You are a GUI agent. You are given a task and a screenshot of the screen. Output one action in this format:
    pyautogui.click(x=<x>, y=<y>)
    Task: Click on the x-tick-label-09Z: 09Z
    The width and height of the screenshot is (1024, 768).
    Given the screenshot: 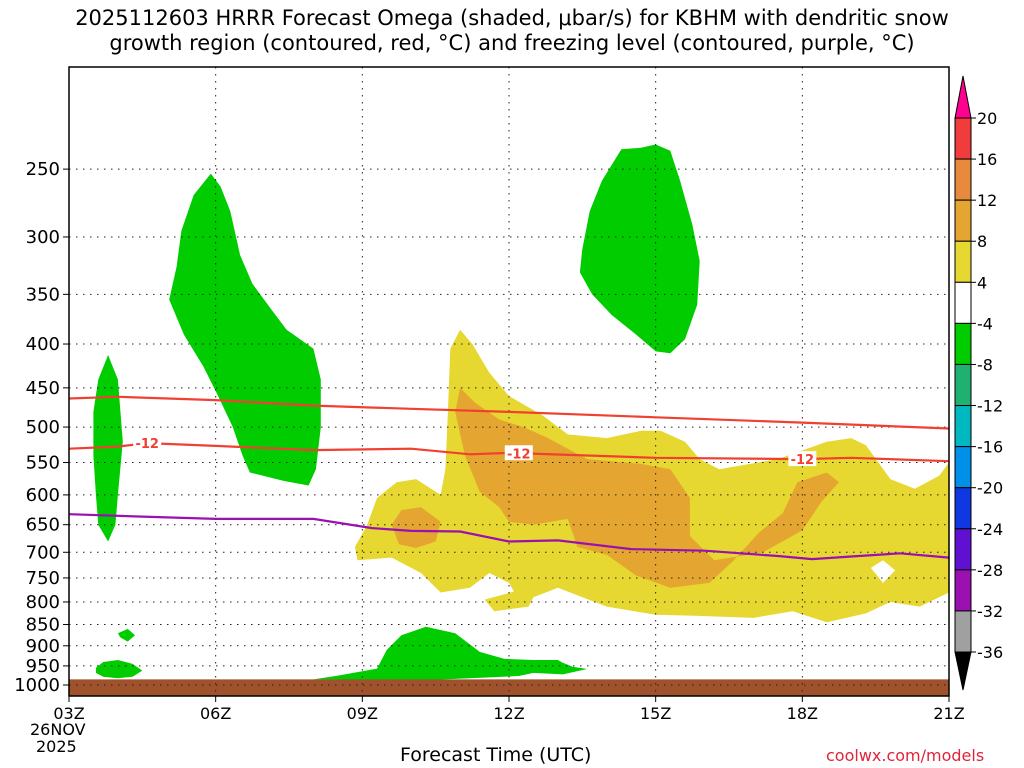 What is the action you would take?
    pyautogui.click(x=362, y=713)
    